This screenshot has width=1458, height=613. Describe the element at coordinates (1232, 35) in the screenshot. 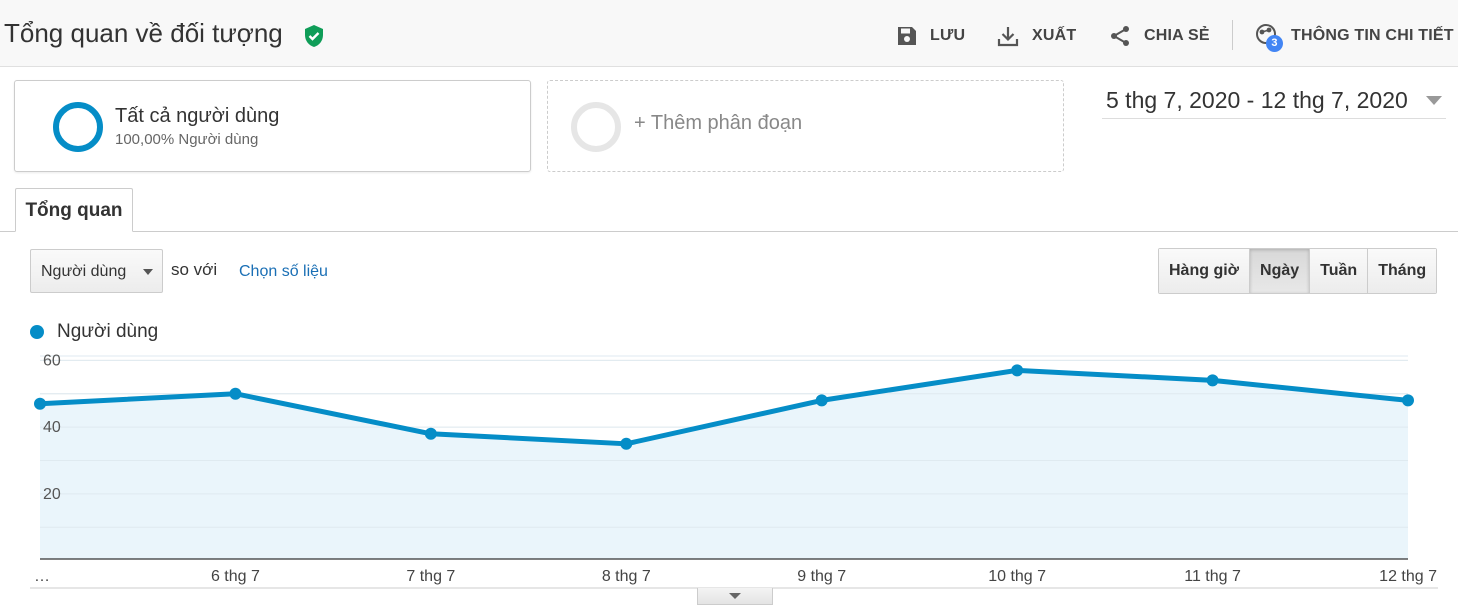

I see `toolbar-divider` at that location.